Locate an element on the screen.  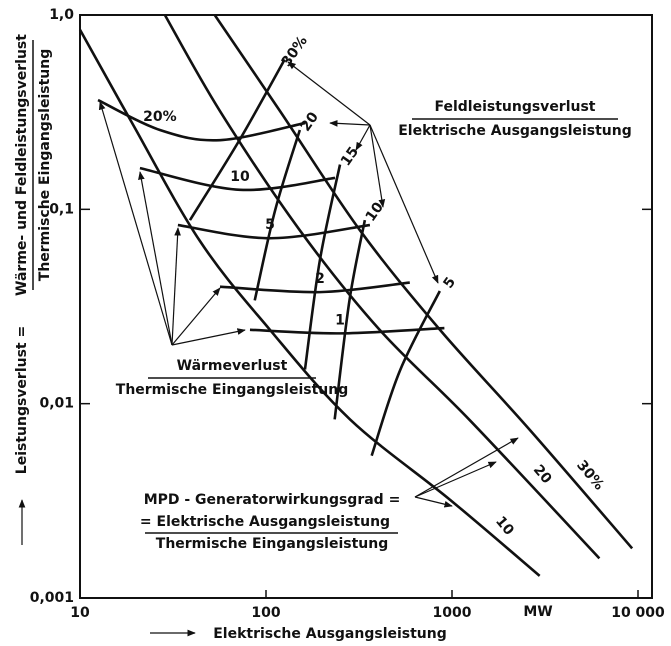
x-tick-label: 1000 is located at coordinates (452, 613).